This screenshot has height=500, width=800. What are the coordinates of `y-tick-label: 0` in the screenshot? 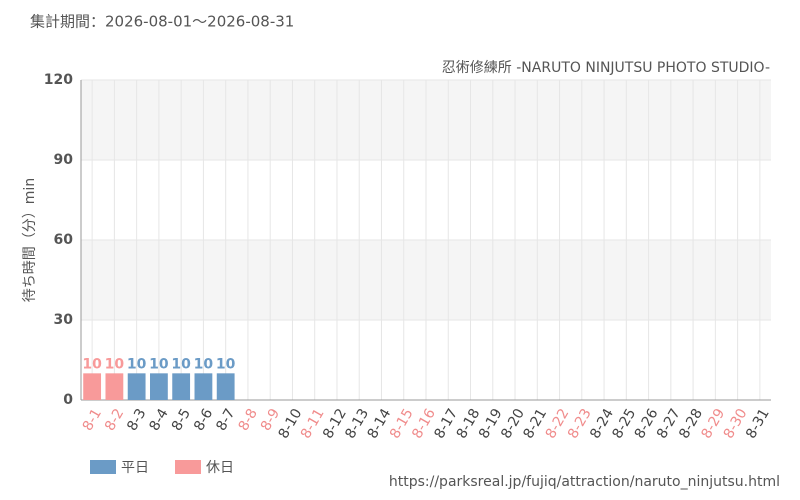 It's located at (68, 400).